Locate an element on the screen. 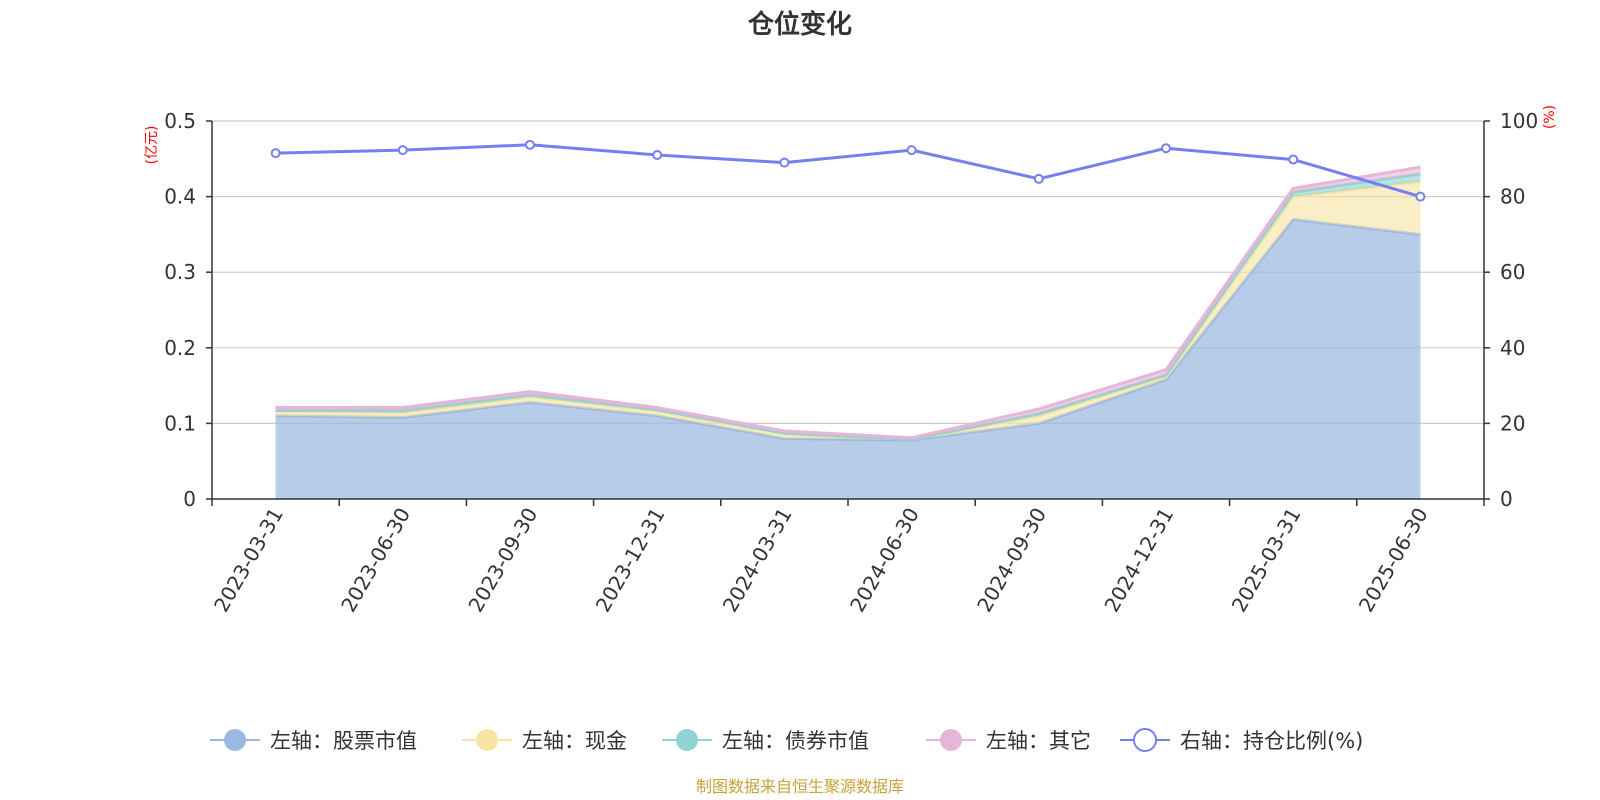 This screenshot has height=800, width=1600. right-tick-label: 20 is located at coordinates (1512, 423).